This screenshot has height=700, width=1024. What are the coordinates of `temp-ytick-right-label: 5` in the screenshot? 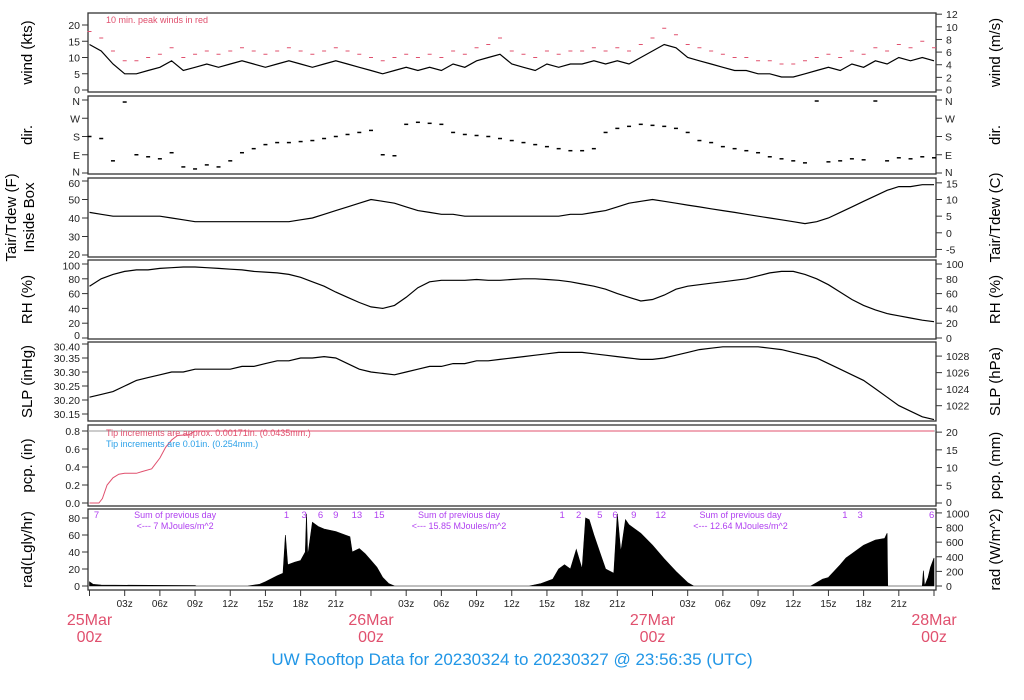 It's located at (949, 217).